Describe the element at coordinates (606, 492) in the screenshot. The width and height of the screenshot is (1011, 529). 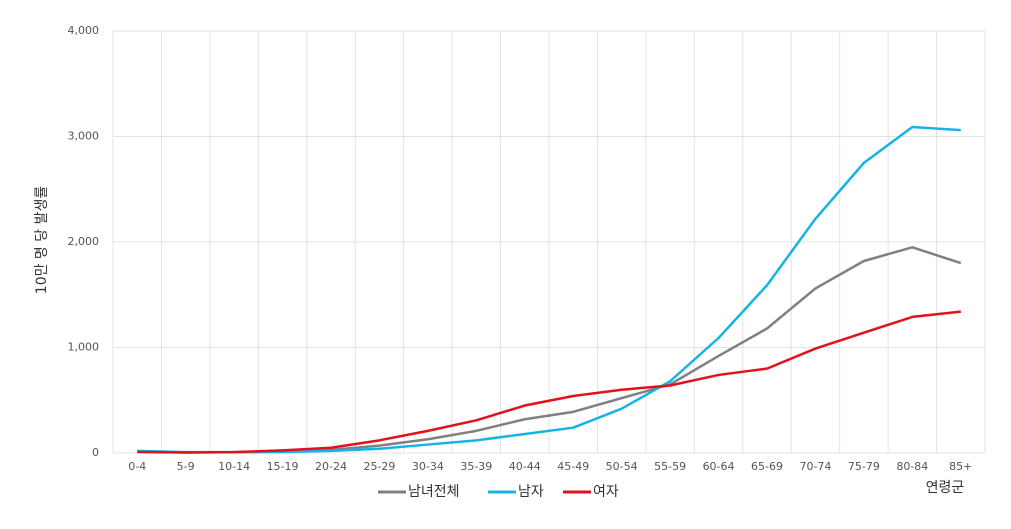
I see `legend-label: 여자` at that location.